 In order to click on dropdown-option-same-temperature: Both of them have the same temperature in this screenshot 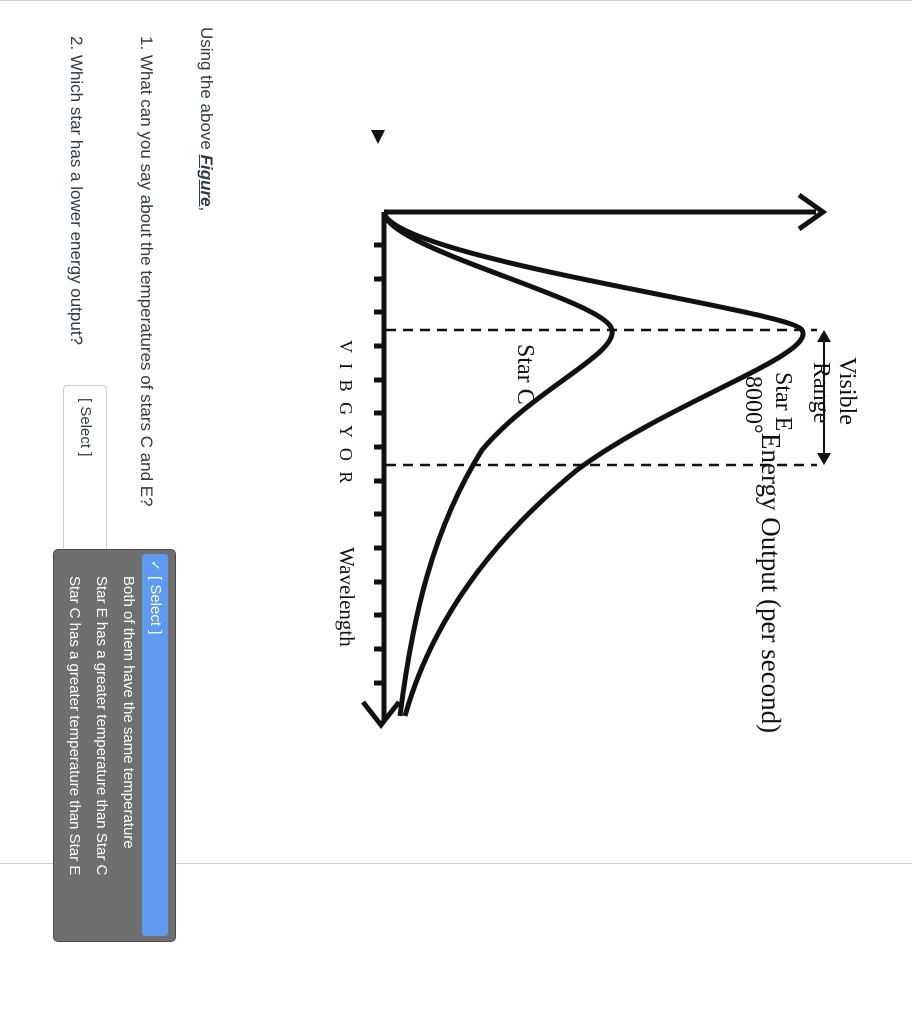, I will do `click(128, 712)`.